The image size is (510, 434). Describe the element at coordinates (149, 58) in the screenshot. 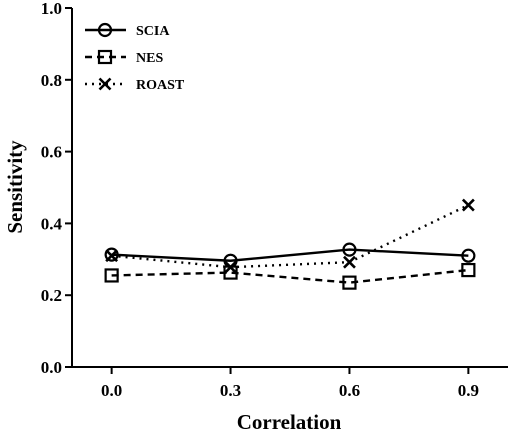

I see `legend-label-nes: NES` at that location.